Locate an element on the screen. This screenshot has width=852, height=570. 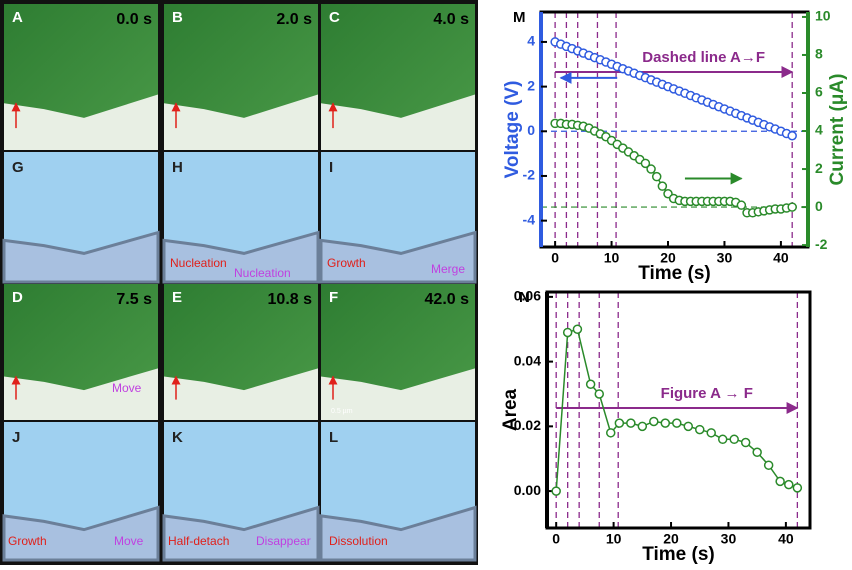
y2-tick-label: 0 is located at coordinates (819, 206).